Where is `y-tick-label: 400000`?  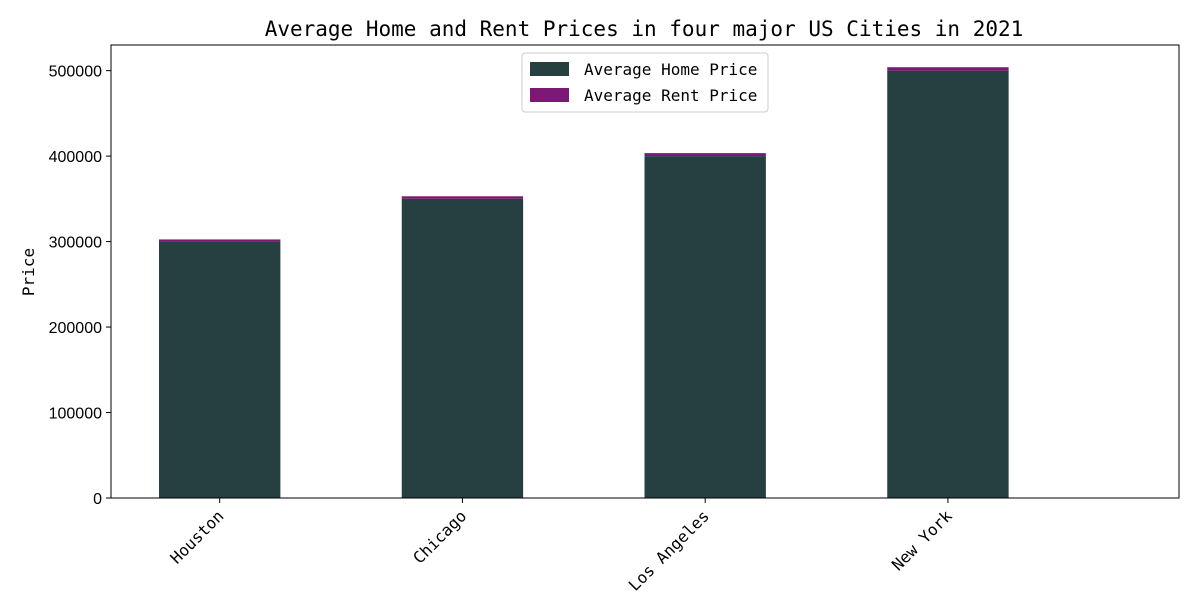
y-tick-label: 400000 is located at coordinates (75, 157).